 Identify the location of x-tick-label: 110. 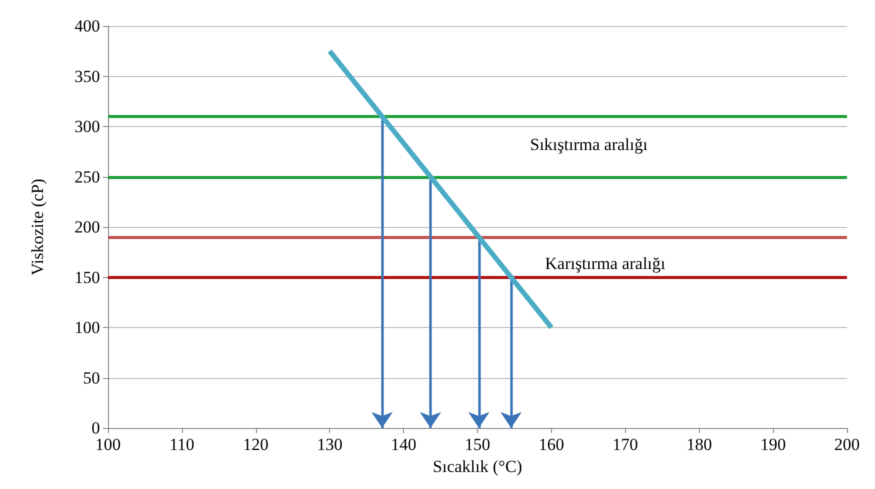
(181, 444).